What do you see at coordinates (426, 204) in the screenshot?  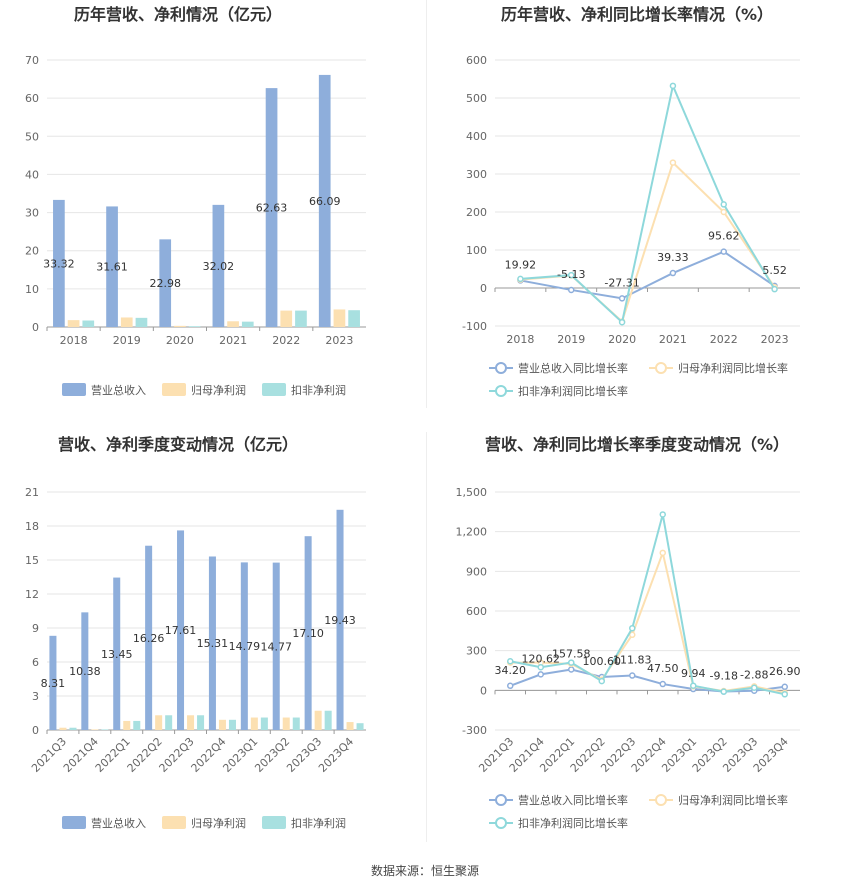 I see `divider` at bounding box center [426, 204].